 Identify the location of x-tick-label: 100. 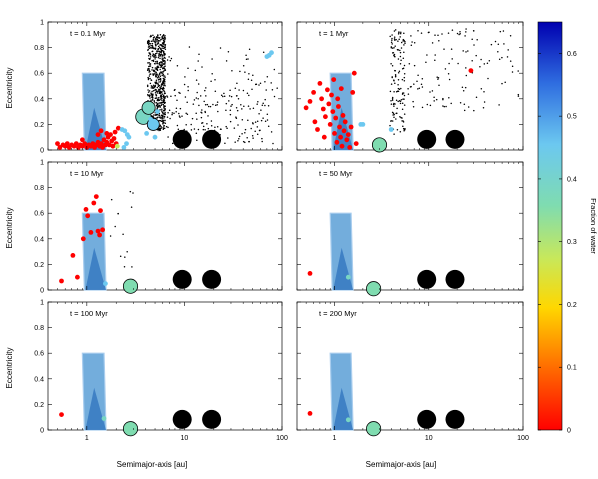
(523, 438).